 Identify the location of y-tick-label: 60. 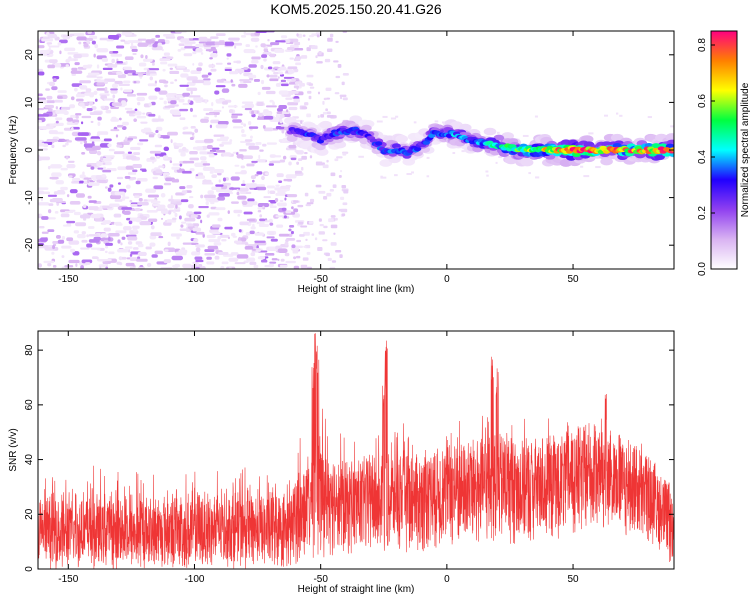
(29, 405).